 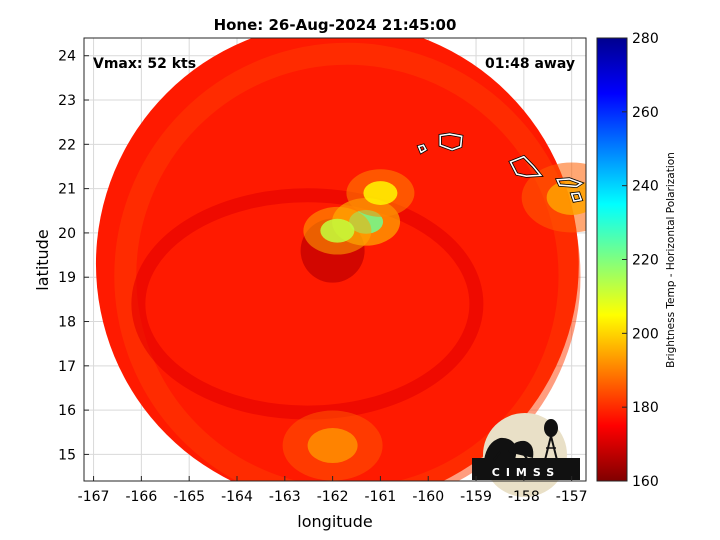 What do you see at coordinates (576, 197) in the screenshot?
I see `coastline-lanai` at bounding box center [576, 197].